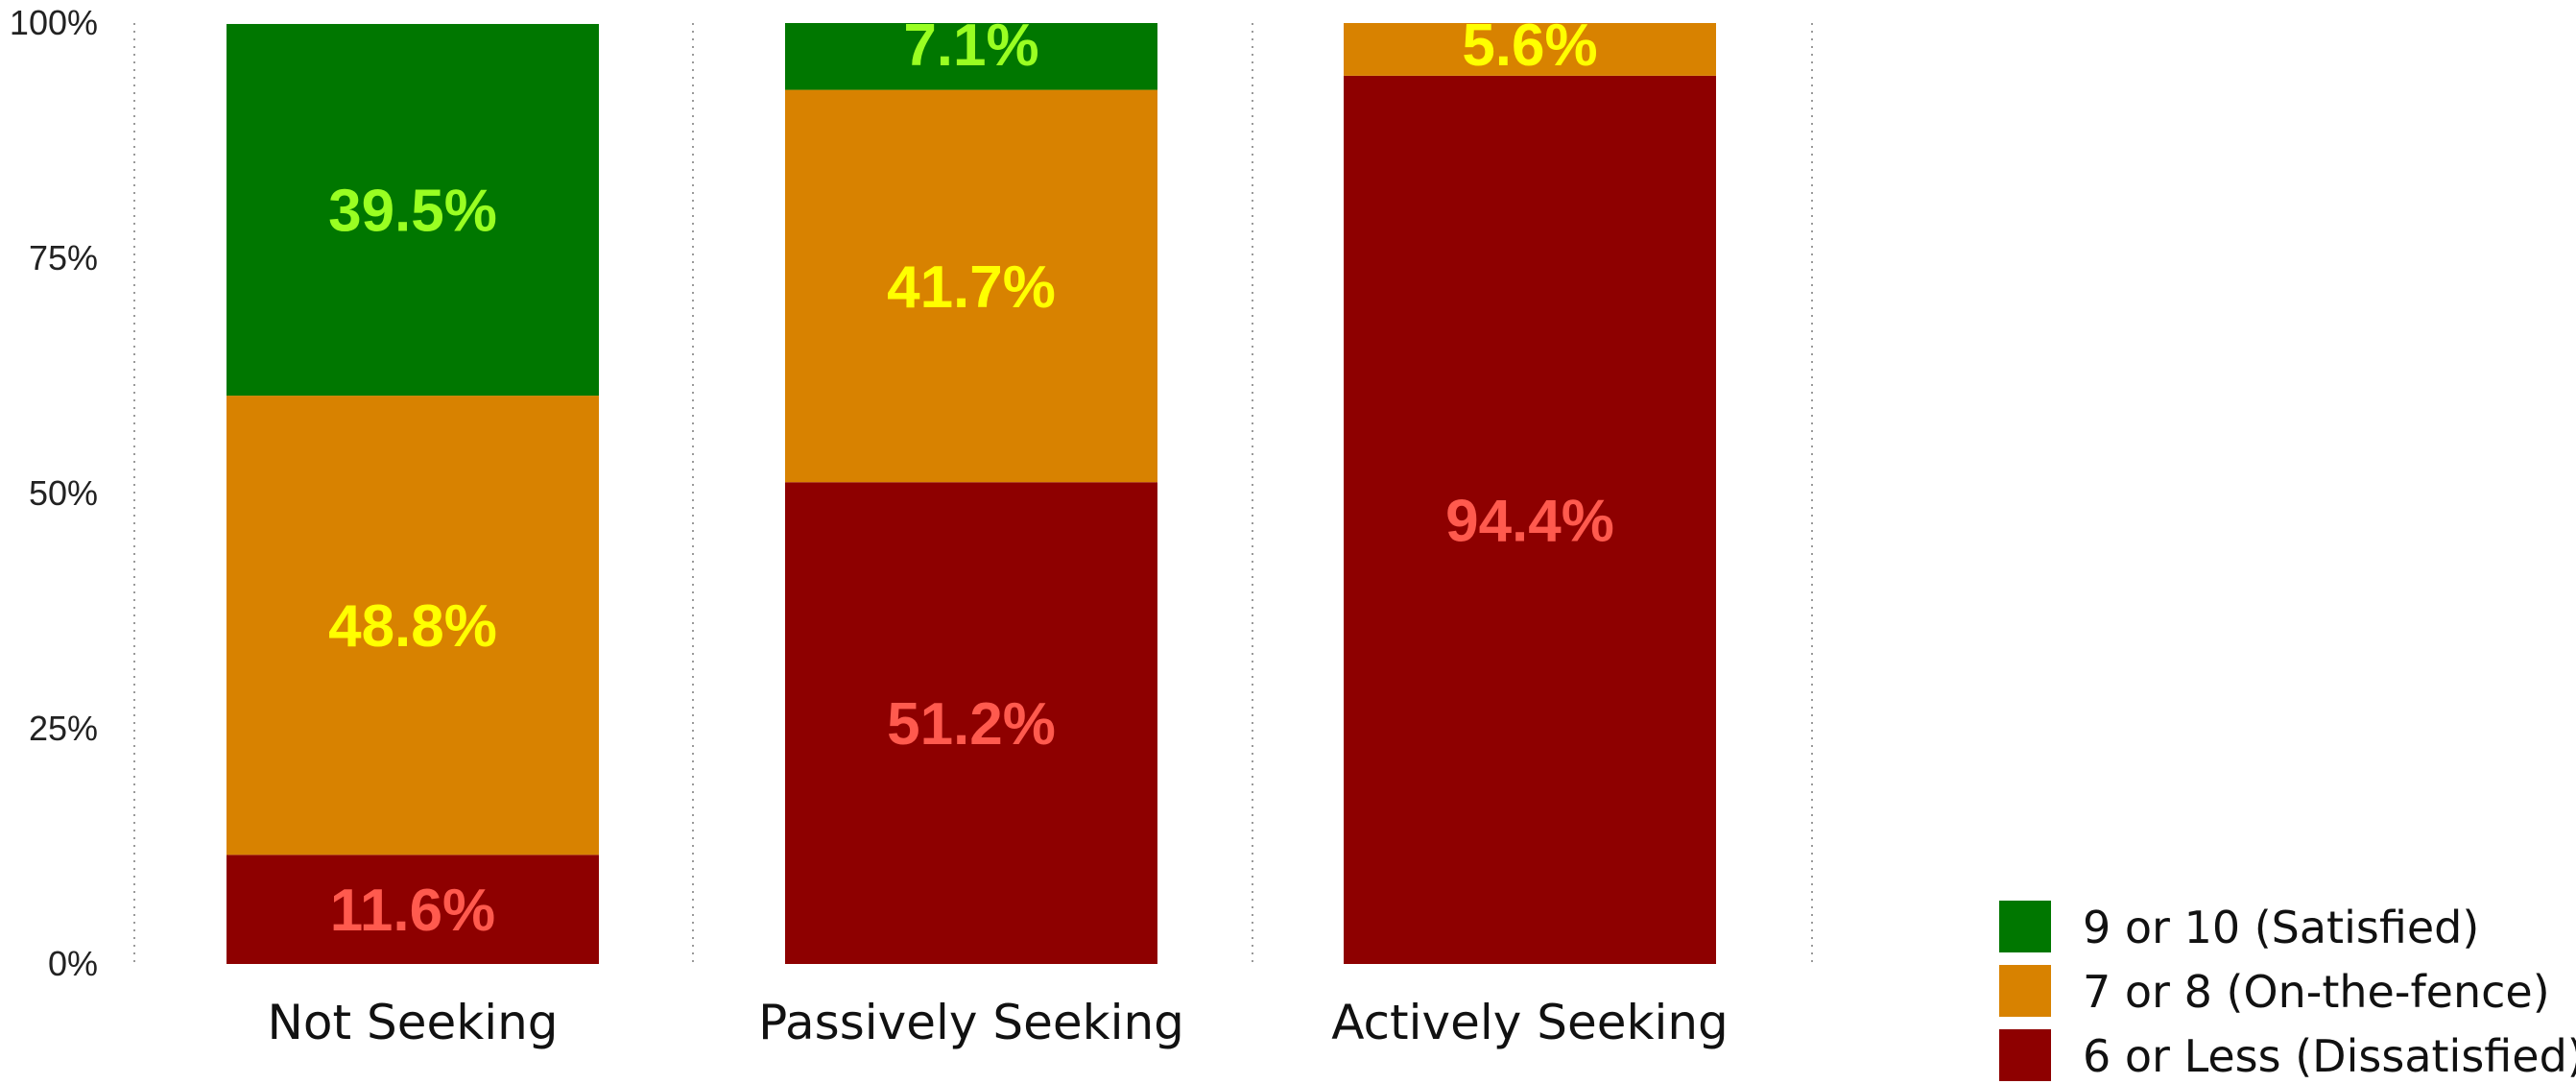  I want to click on data-label: 39.5%, so click(412, 212).